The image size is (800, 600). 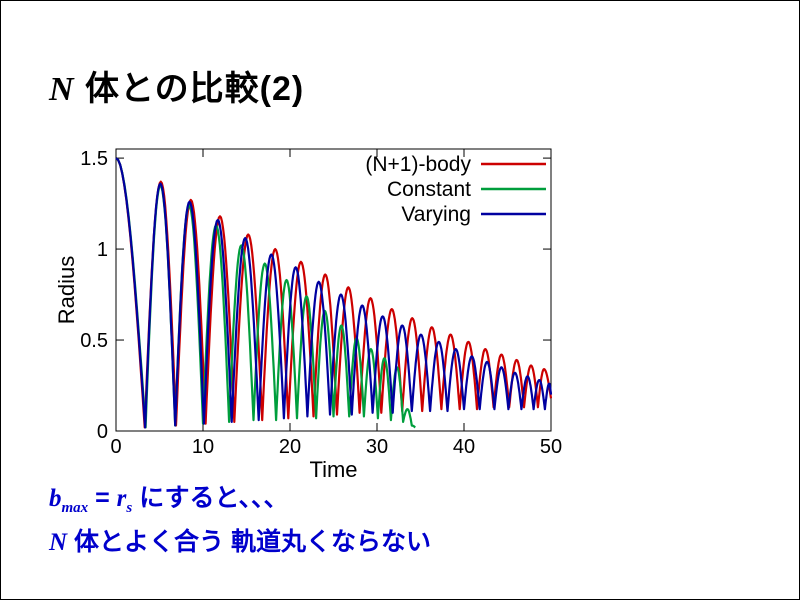 I want to click on note-line2-text: 体とよく合う 軌道丸くならない, so click(x=249, y=542).